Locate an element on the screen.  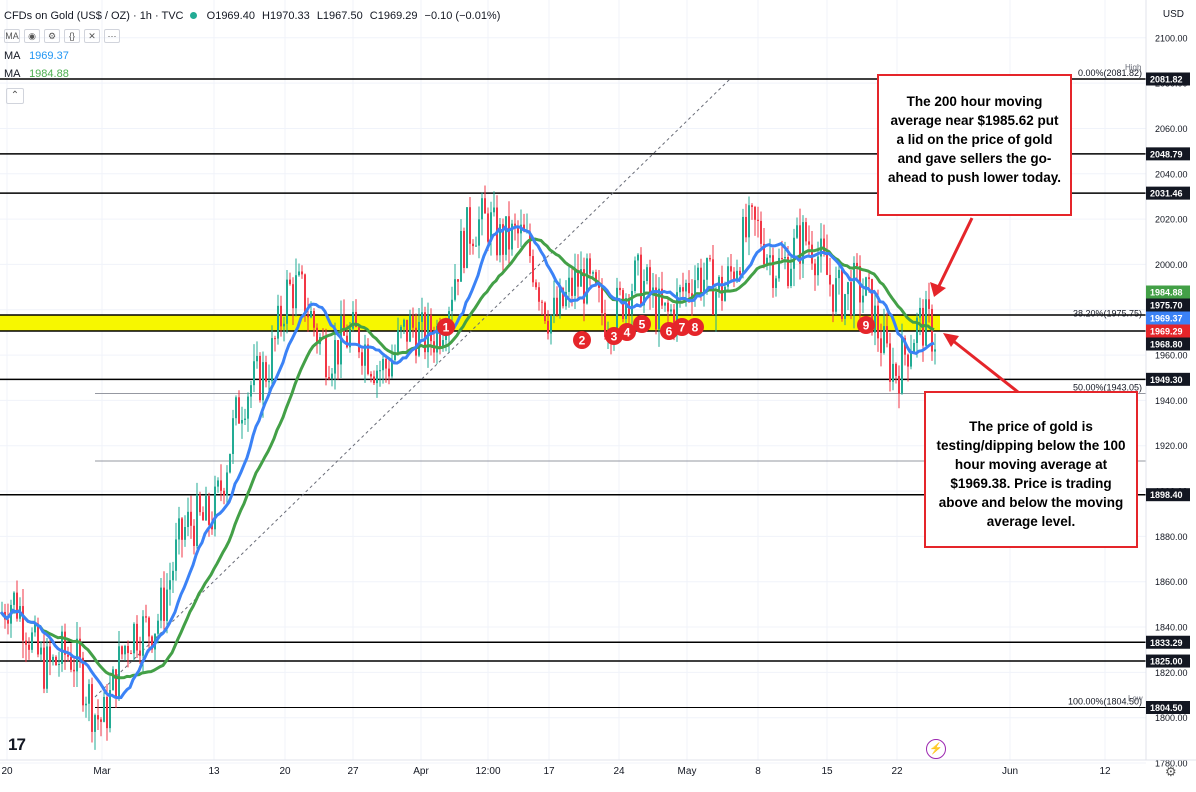
x-tick-label: 17 is located at coordinates (549, 771).